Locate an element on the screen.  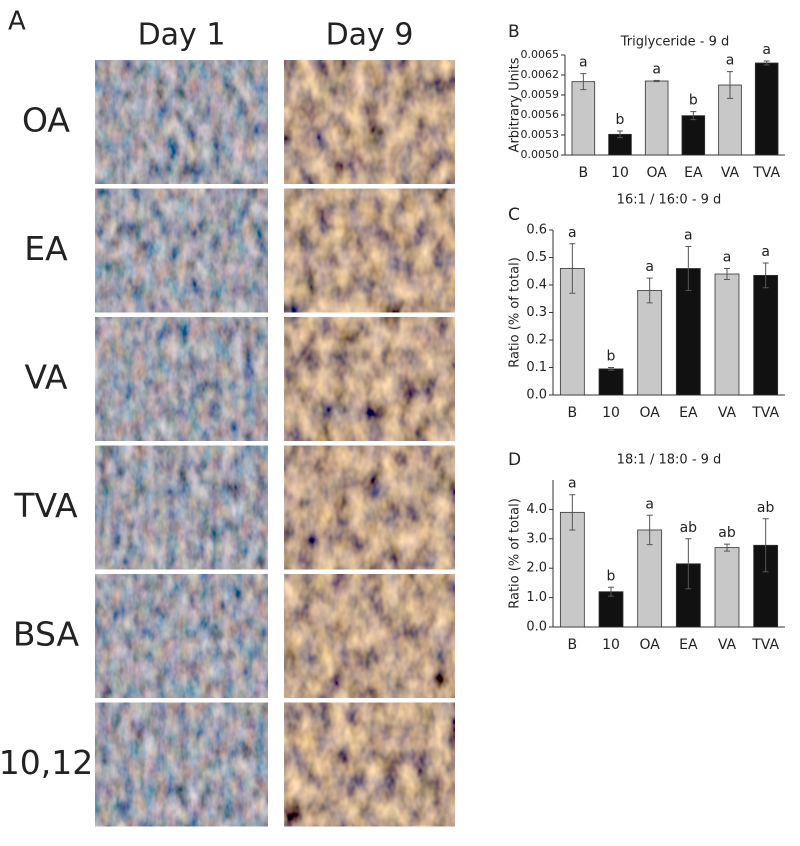
y-tick-label: 0.0056 is located at coordinates (540, 114).